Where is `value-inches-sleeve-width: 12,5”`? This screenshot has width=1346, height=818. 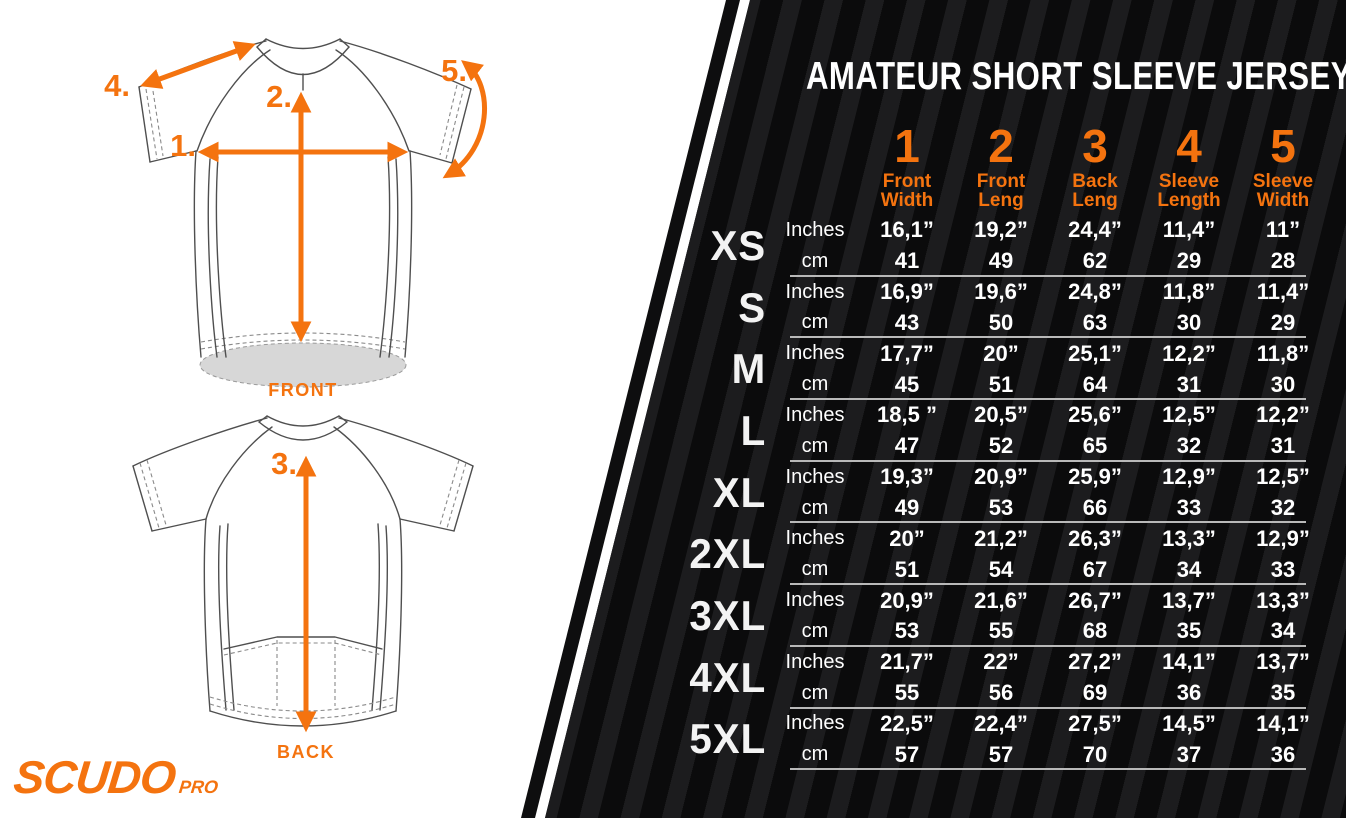
value-inches-sleeve-width: 12,5” is located at coordinates (1283, 477).